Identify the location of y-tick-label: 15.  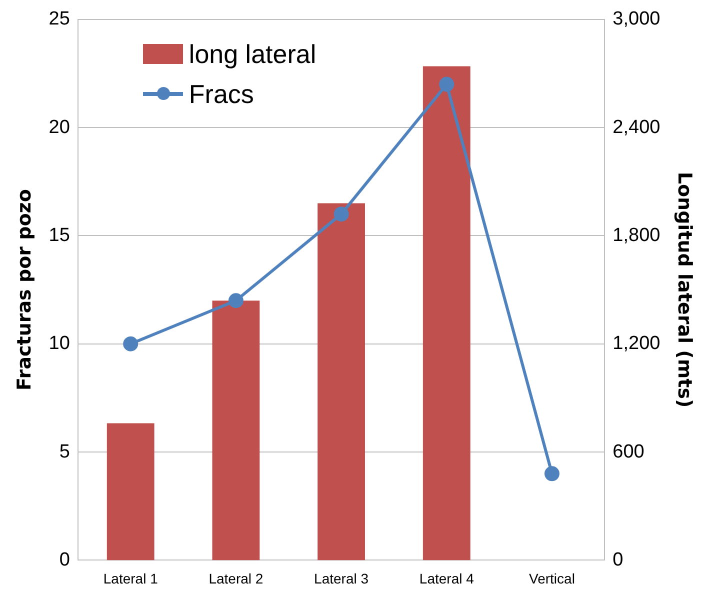
(59, 235).